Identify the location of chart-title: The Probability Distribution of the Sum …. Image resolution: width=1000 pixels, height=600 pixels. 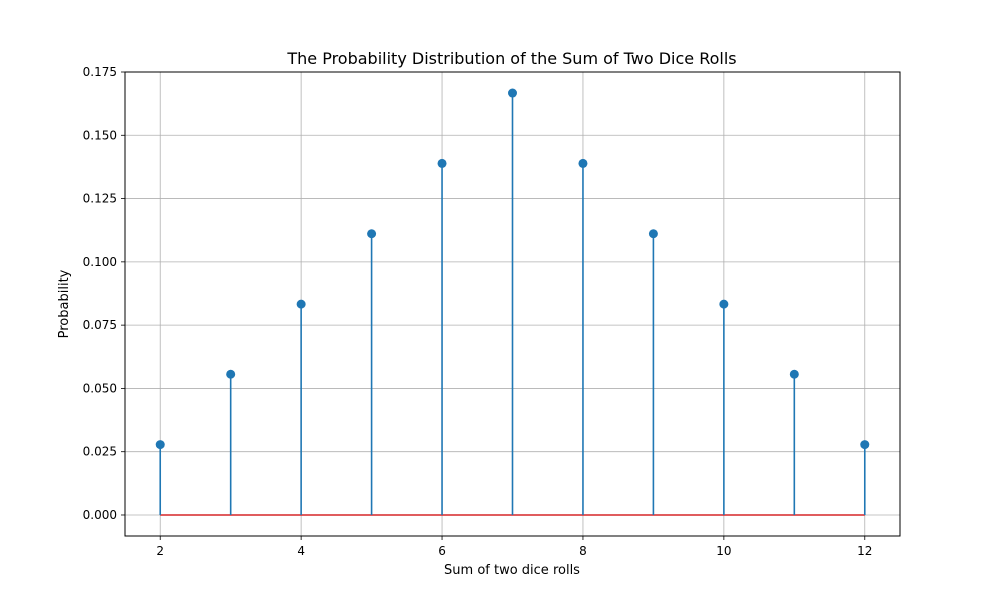
(511, 58).